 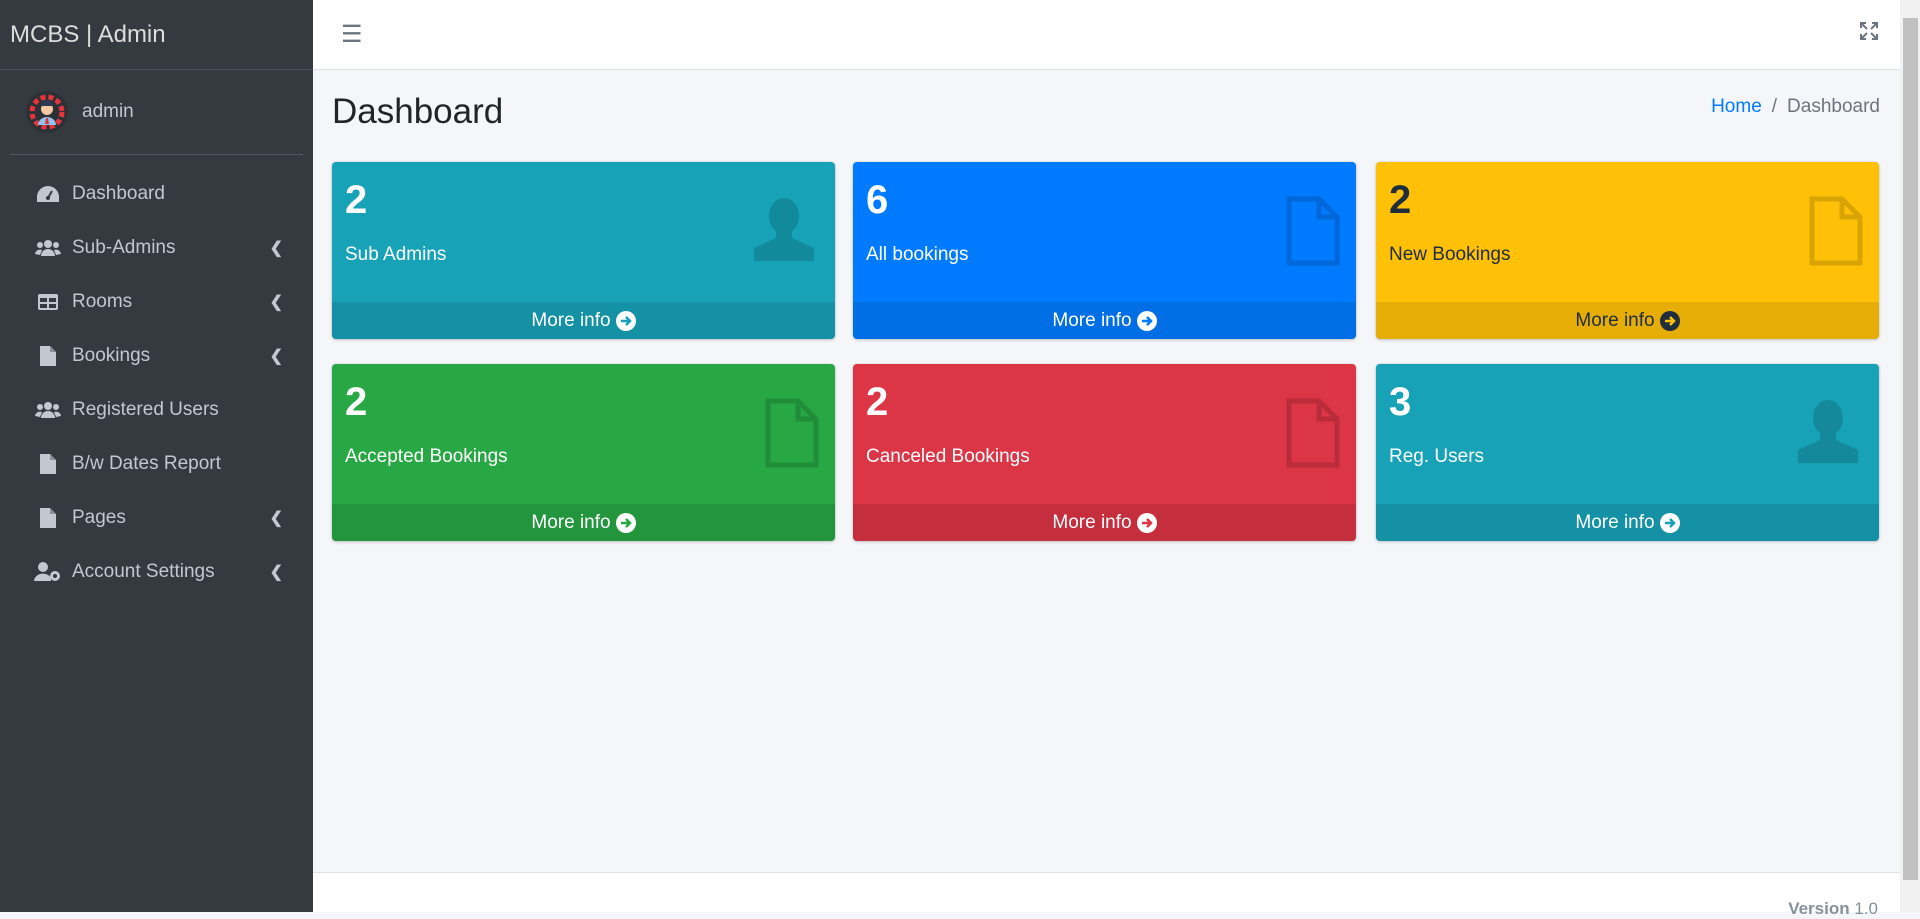 I want to click on version-number: 1.0, so click(x=1866, y=908).